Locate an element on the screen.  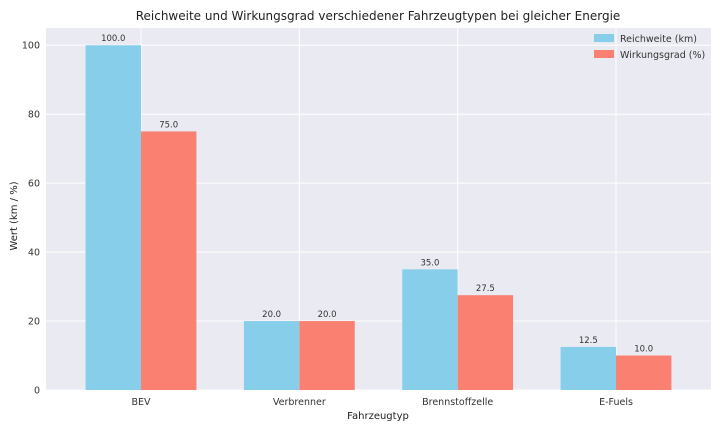
x-tick-label: Verbrenner is located at coordinates (299, 402).